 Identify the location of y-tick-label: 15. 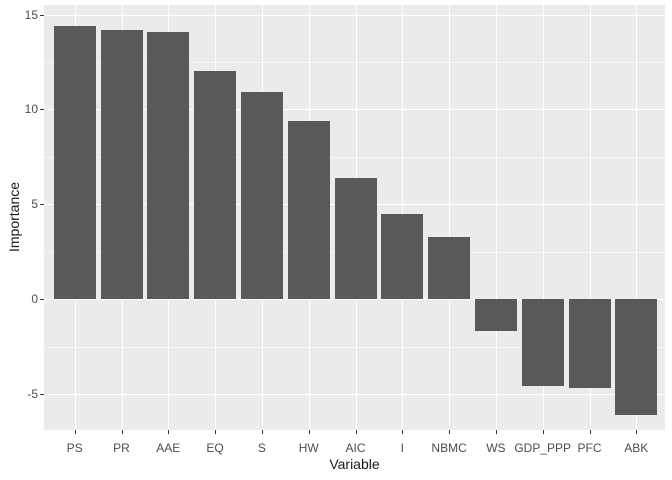
(31, 14).